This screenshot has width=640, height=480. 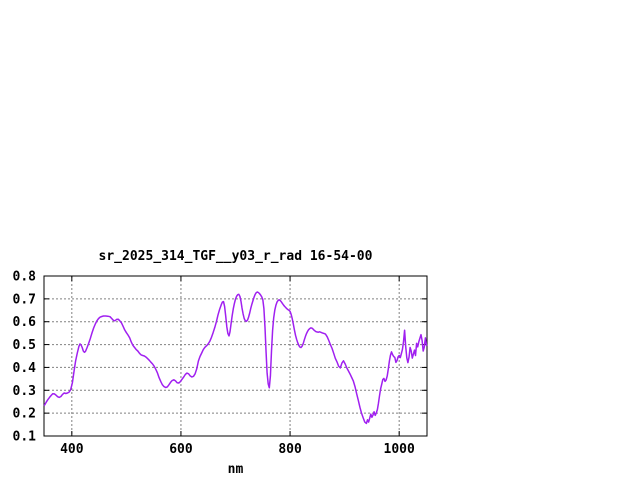 What do you see at coordinates (25, 322) in the screenshot?
I see `y-tick-label: 0.6` at bounding box center [25, 322].